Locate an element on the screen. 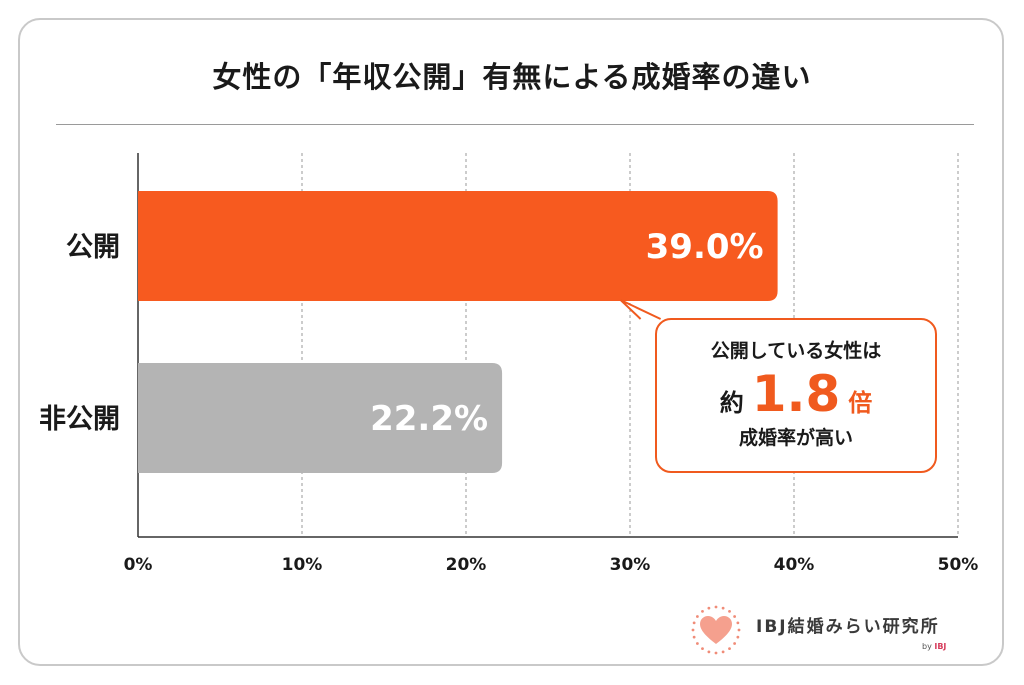  category-label: 非公開 is located at coordinates (79, 419).